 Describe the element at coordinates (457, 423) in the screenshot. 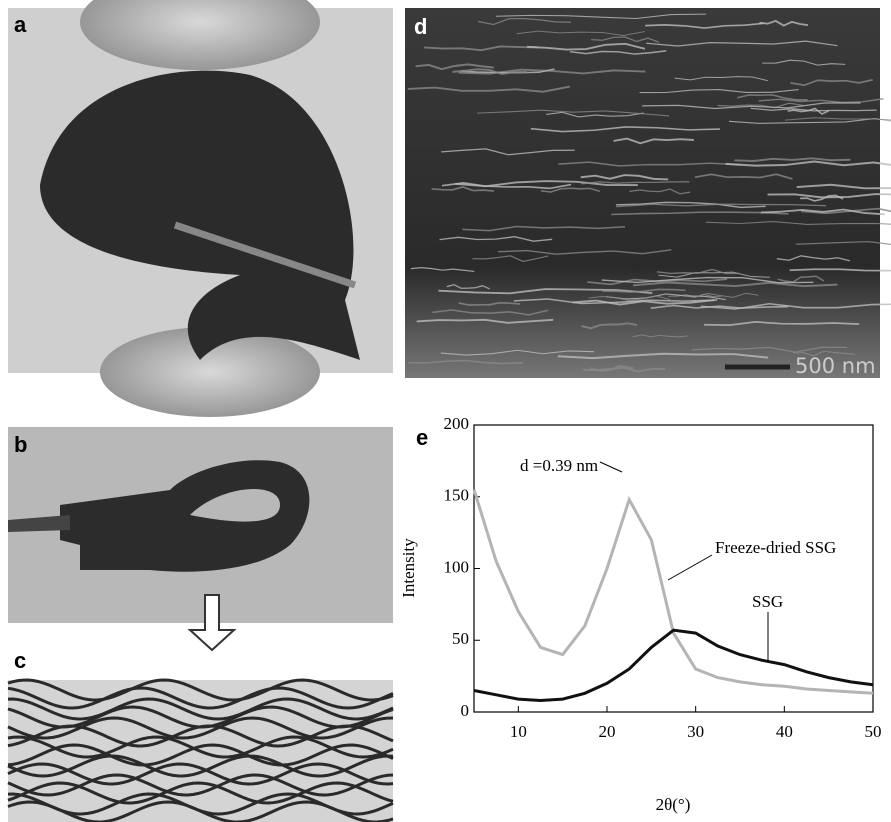

I see `y-tick-label: 200` at that location.